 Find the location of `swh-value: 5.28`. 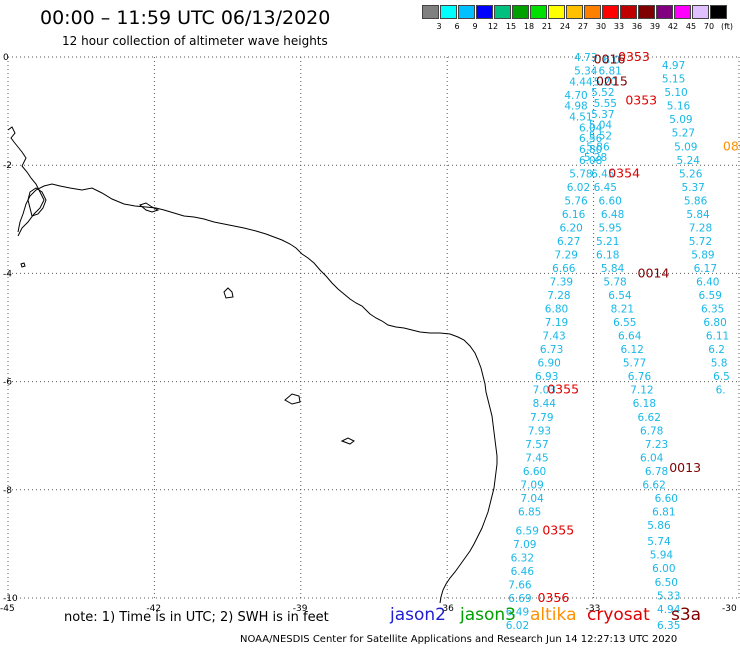

swh-value: 5.28 is located at coordinates (595, 158).